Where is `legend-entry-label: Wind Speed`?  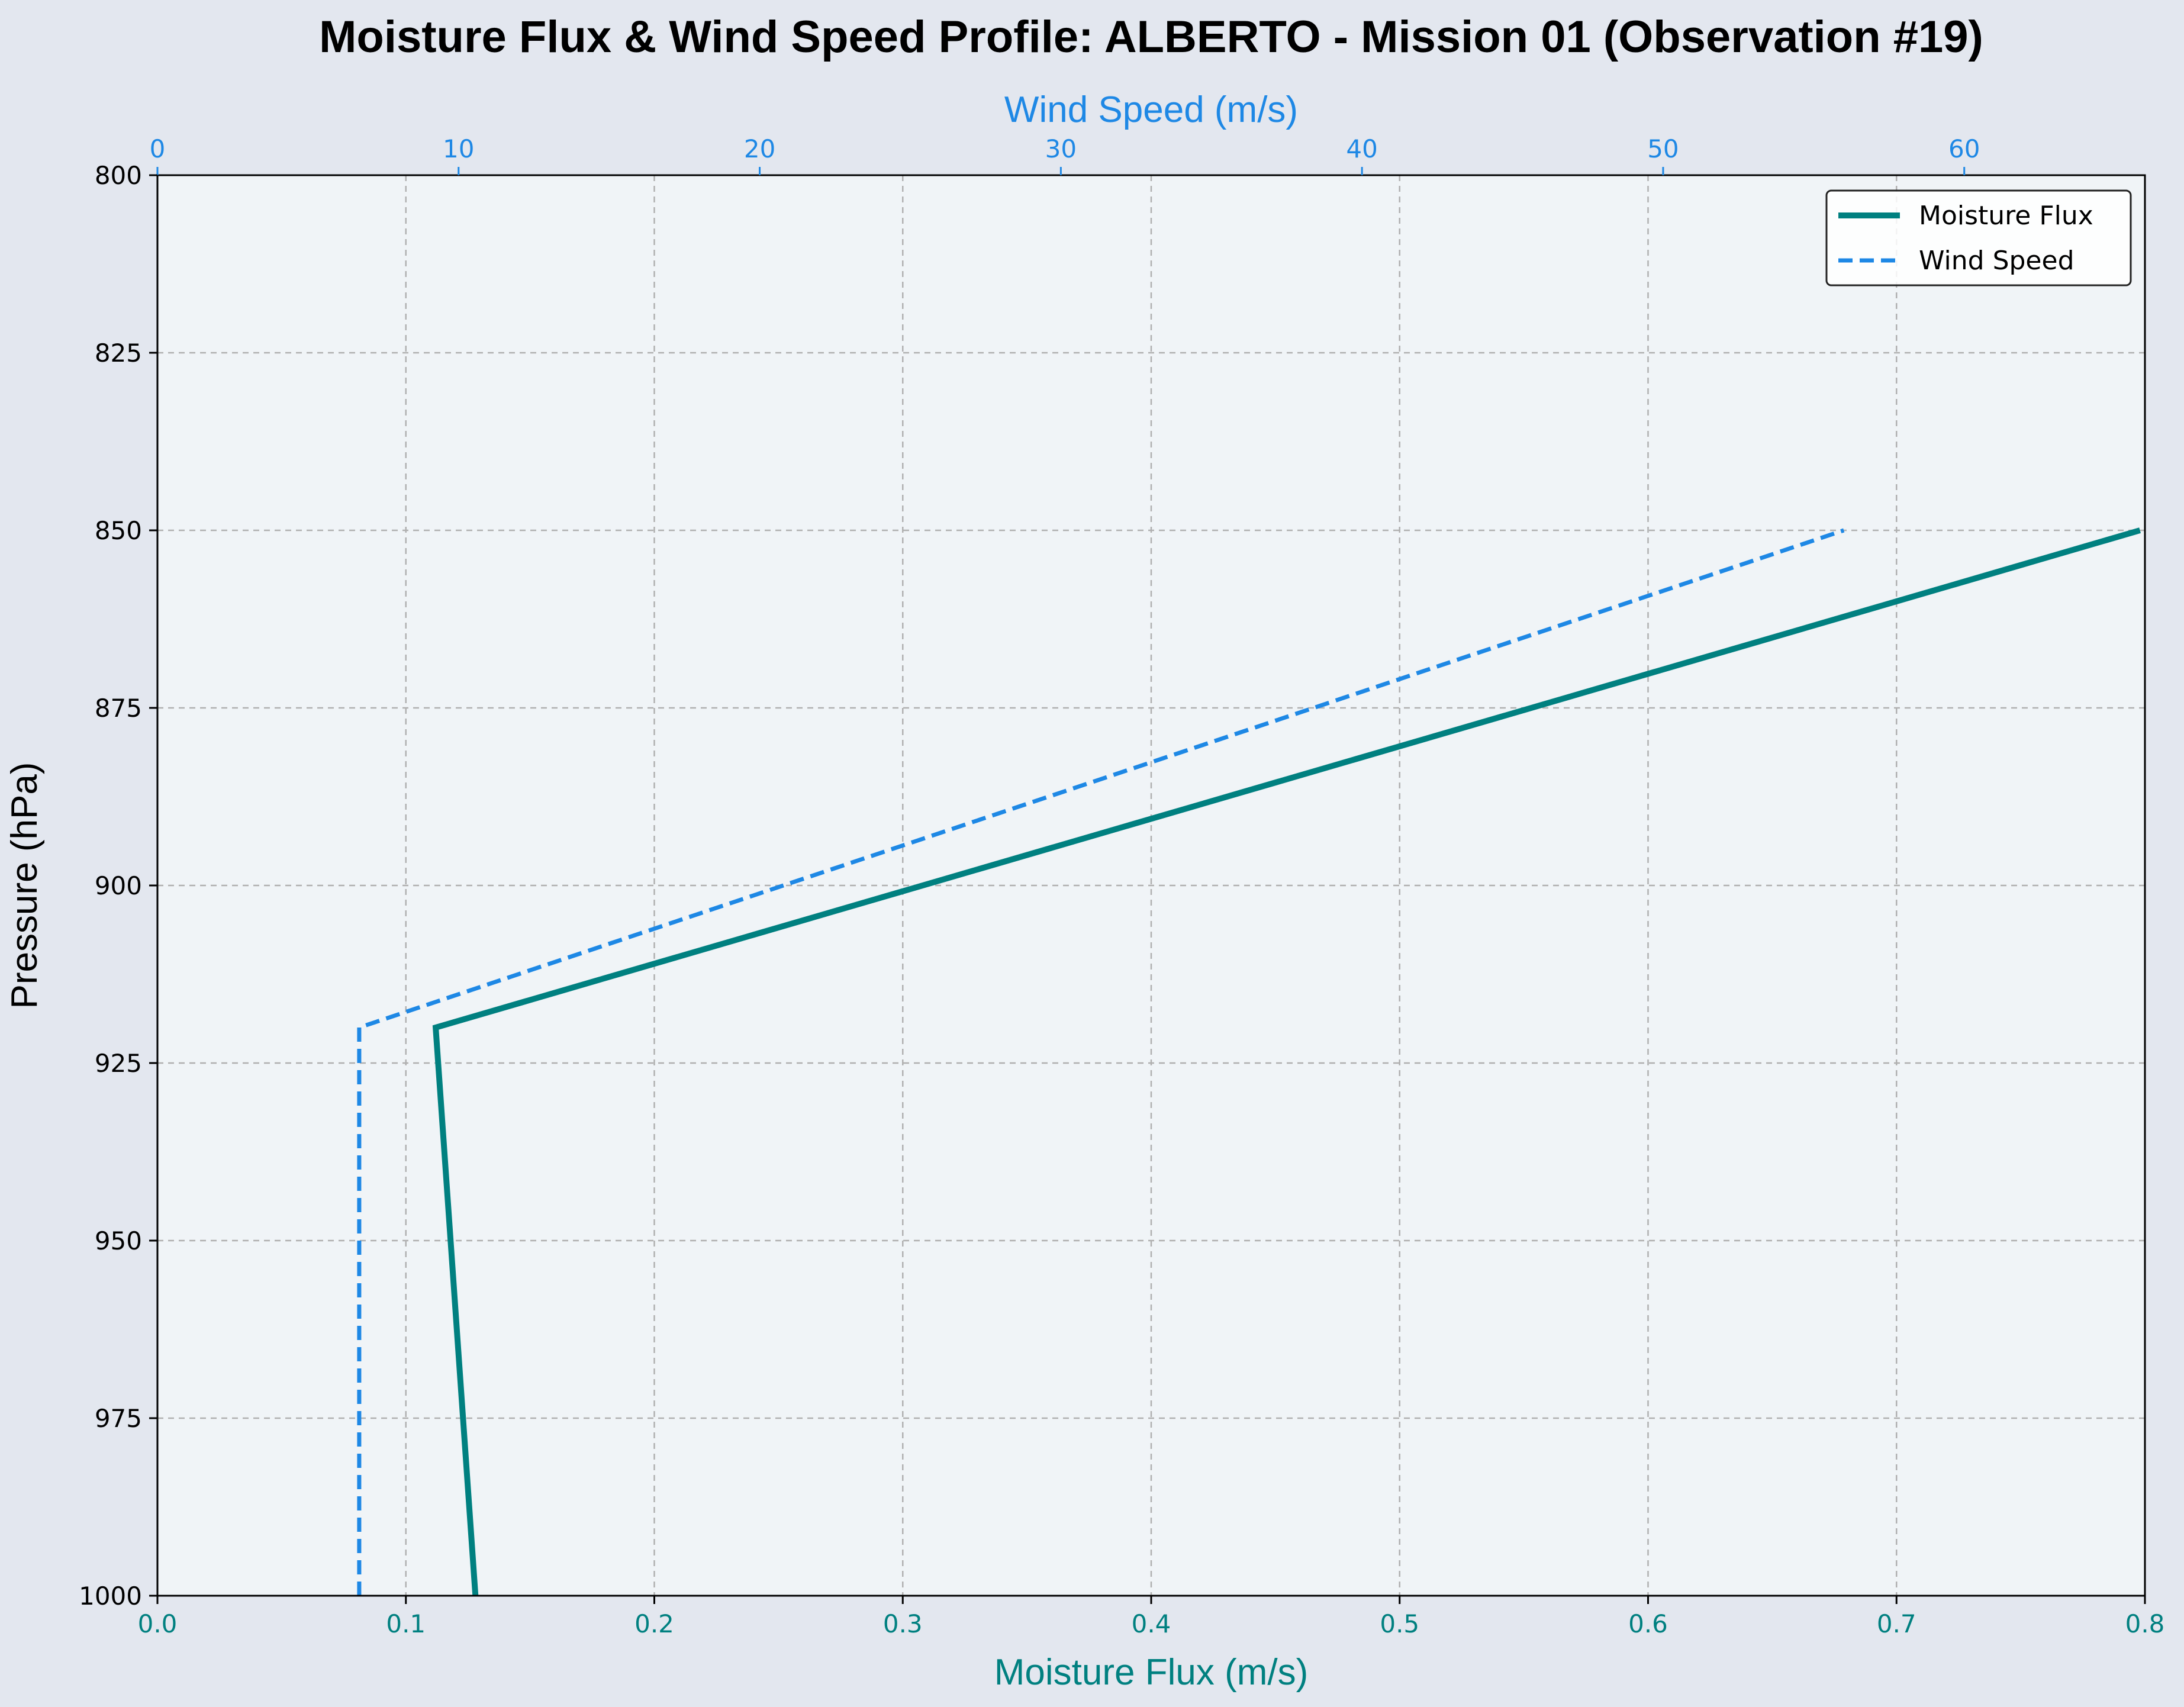 legend-entry-label: Wind Speed is located at coordinates (1997, 261).